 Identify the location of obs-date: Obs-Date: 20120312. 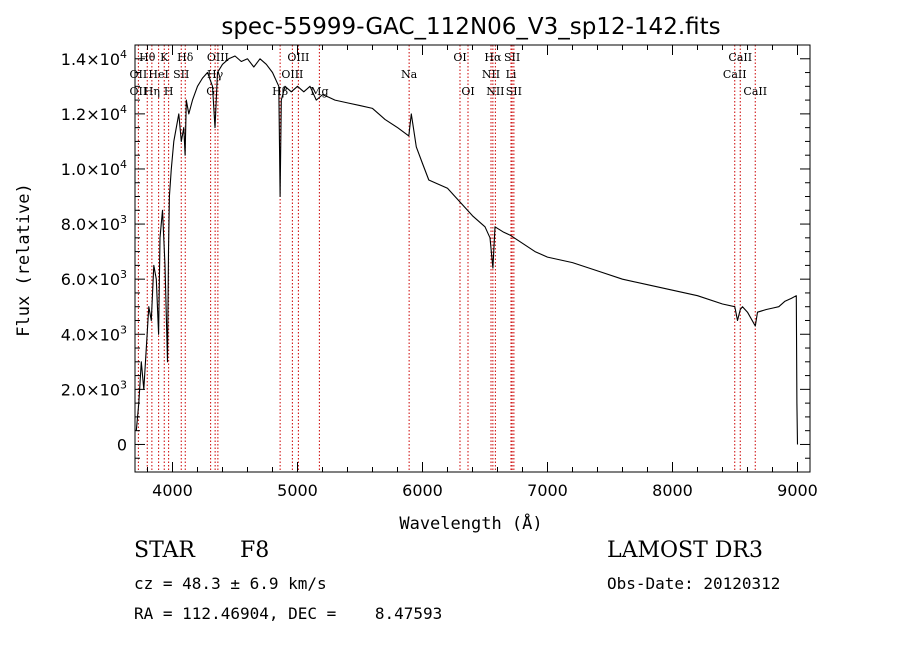
(694, 583).